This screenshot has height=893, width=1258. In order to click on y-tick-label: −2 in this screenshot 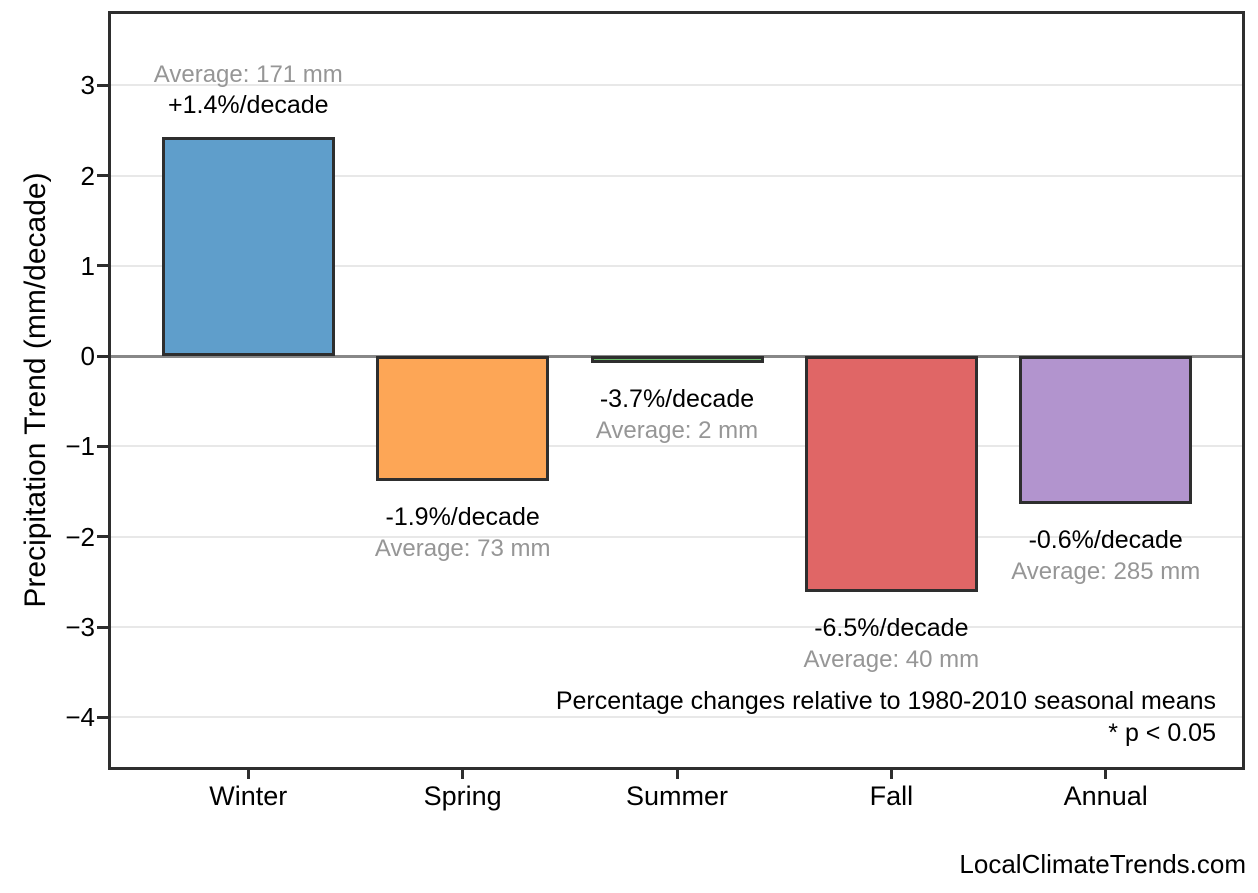, I will do `click(80, 536)`.